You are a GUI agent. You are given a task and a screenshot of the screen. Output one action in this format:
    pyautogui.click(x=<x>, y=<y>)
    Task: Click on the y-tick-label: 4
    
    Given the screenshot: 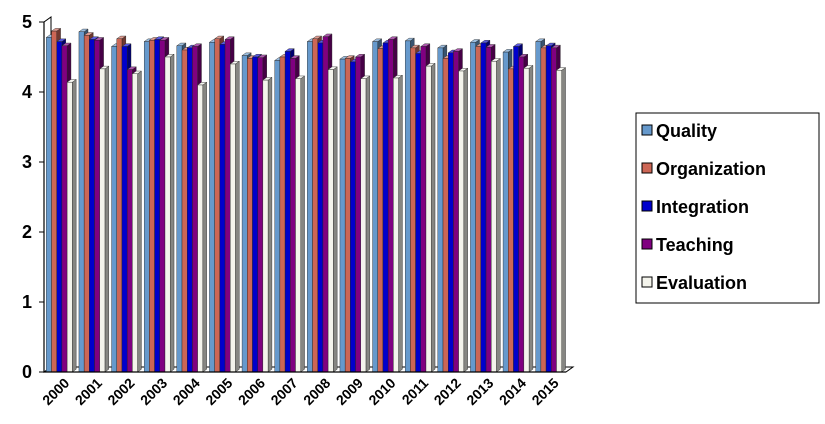 What is the action you would take?
    pyautogui.click(x=27, y=92)
    